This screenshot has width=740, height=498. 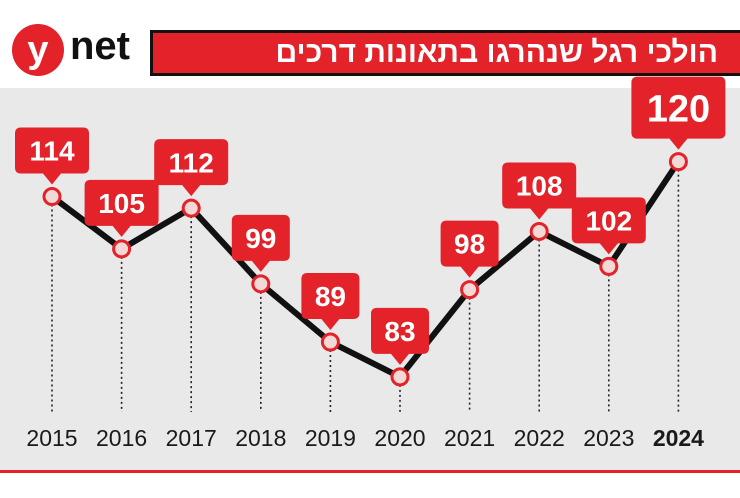 What do you see at coordinates (608, 438) in the screenshot?
I see `x-tick-label-2023: 2023` at bounding box center [608, 438].